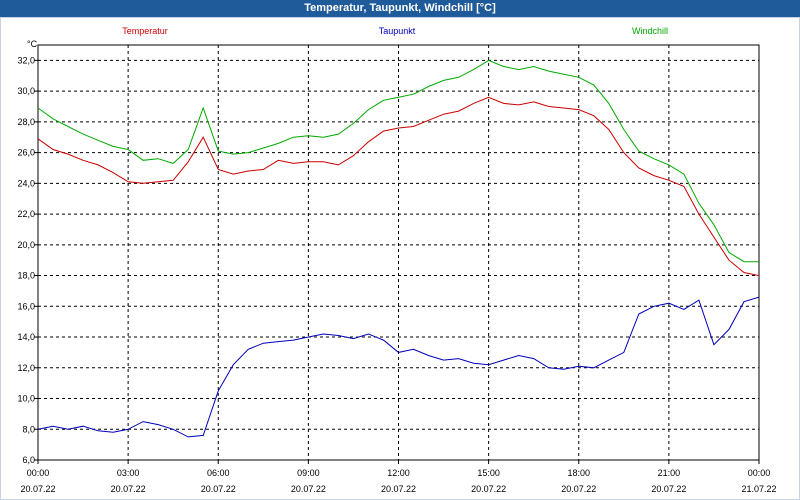 The image size is (800, 500). What do you see at coordinates (26, 337) in the screenshot?
I see `y-tick-label: 14,0` at bounding box center [26, 337].